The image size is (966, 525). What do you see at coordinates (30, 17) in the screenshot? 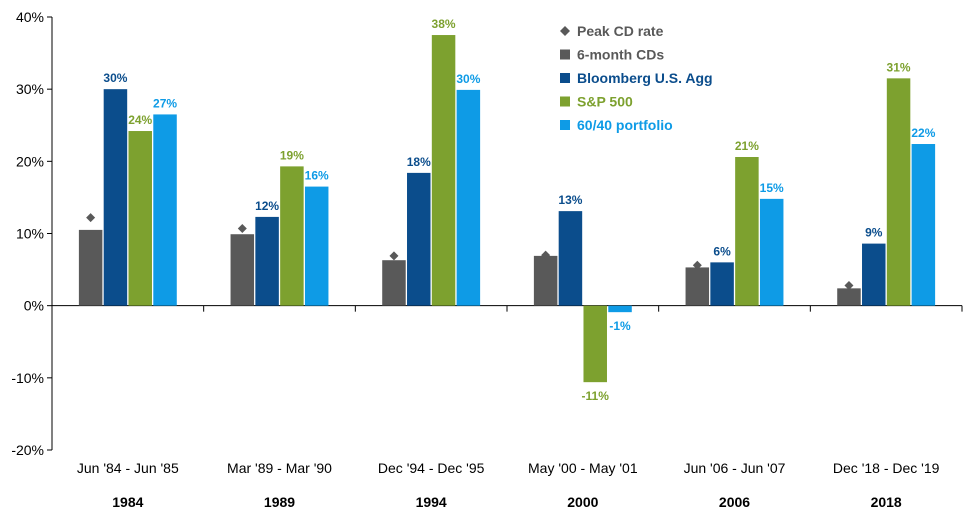
I see `y-tick-label: 40%` at bounding box center [30, 17].